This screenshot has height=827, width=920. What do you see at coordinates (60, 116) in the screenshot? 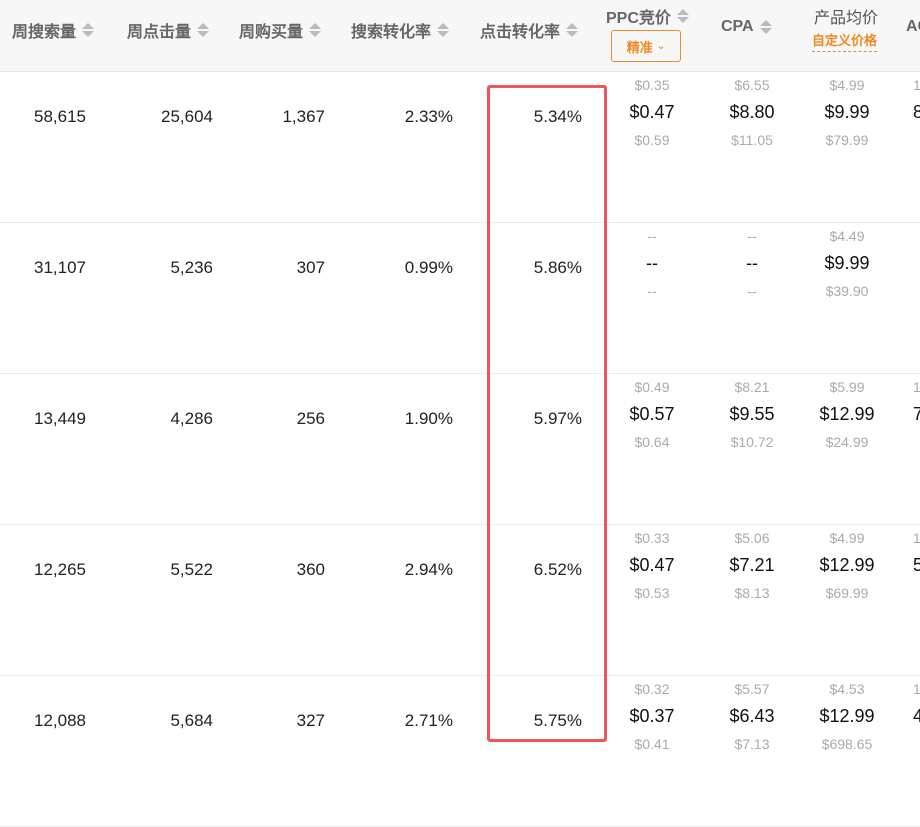
I see `weekly-searches: 58,615` at bounding box center [60, 116].